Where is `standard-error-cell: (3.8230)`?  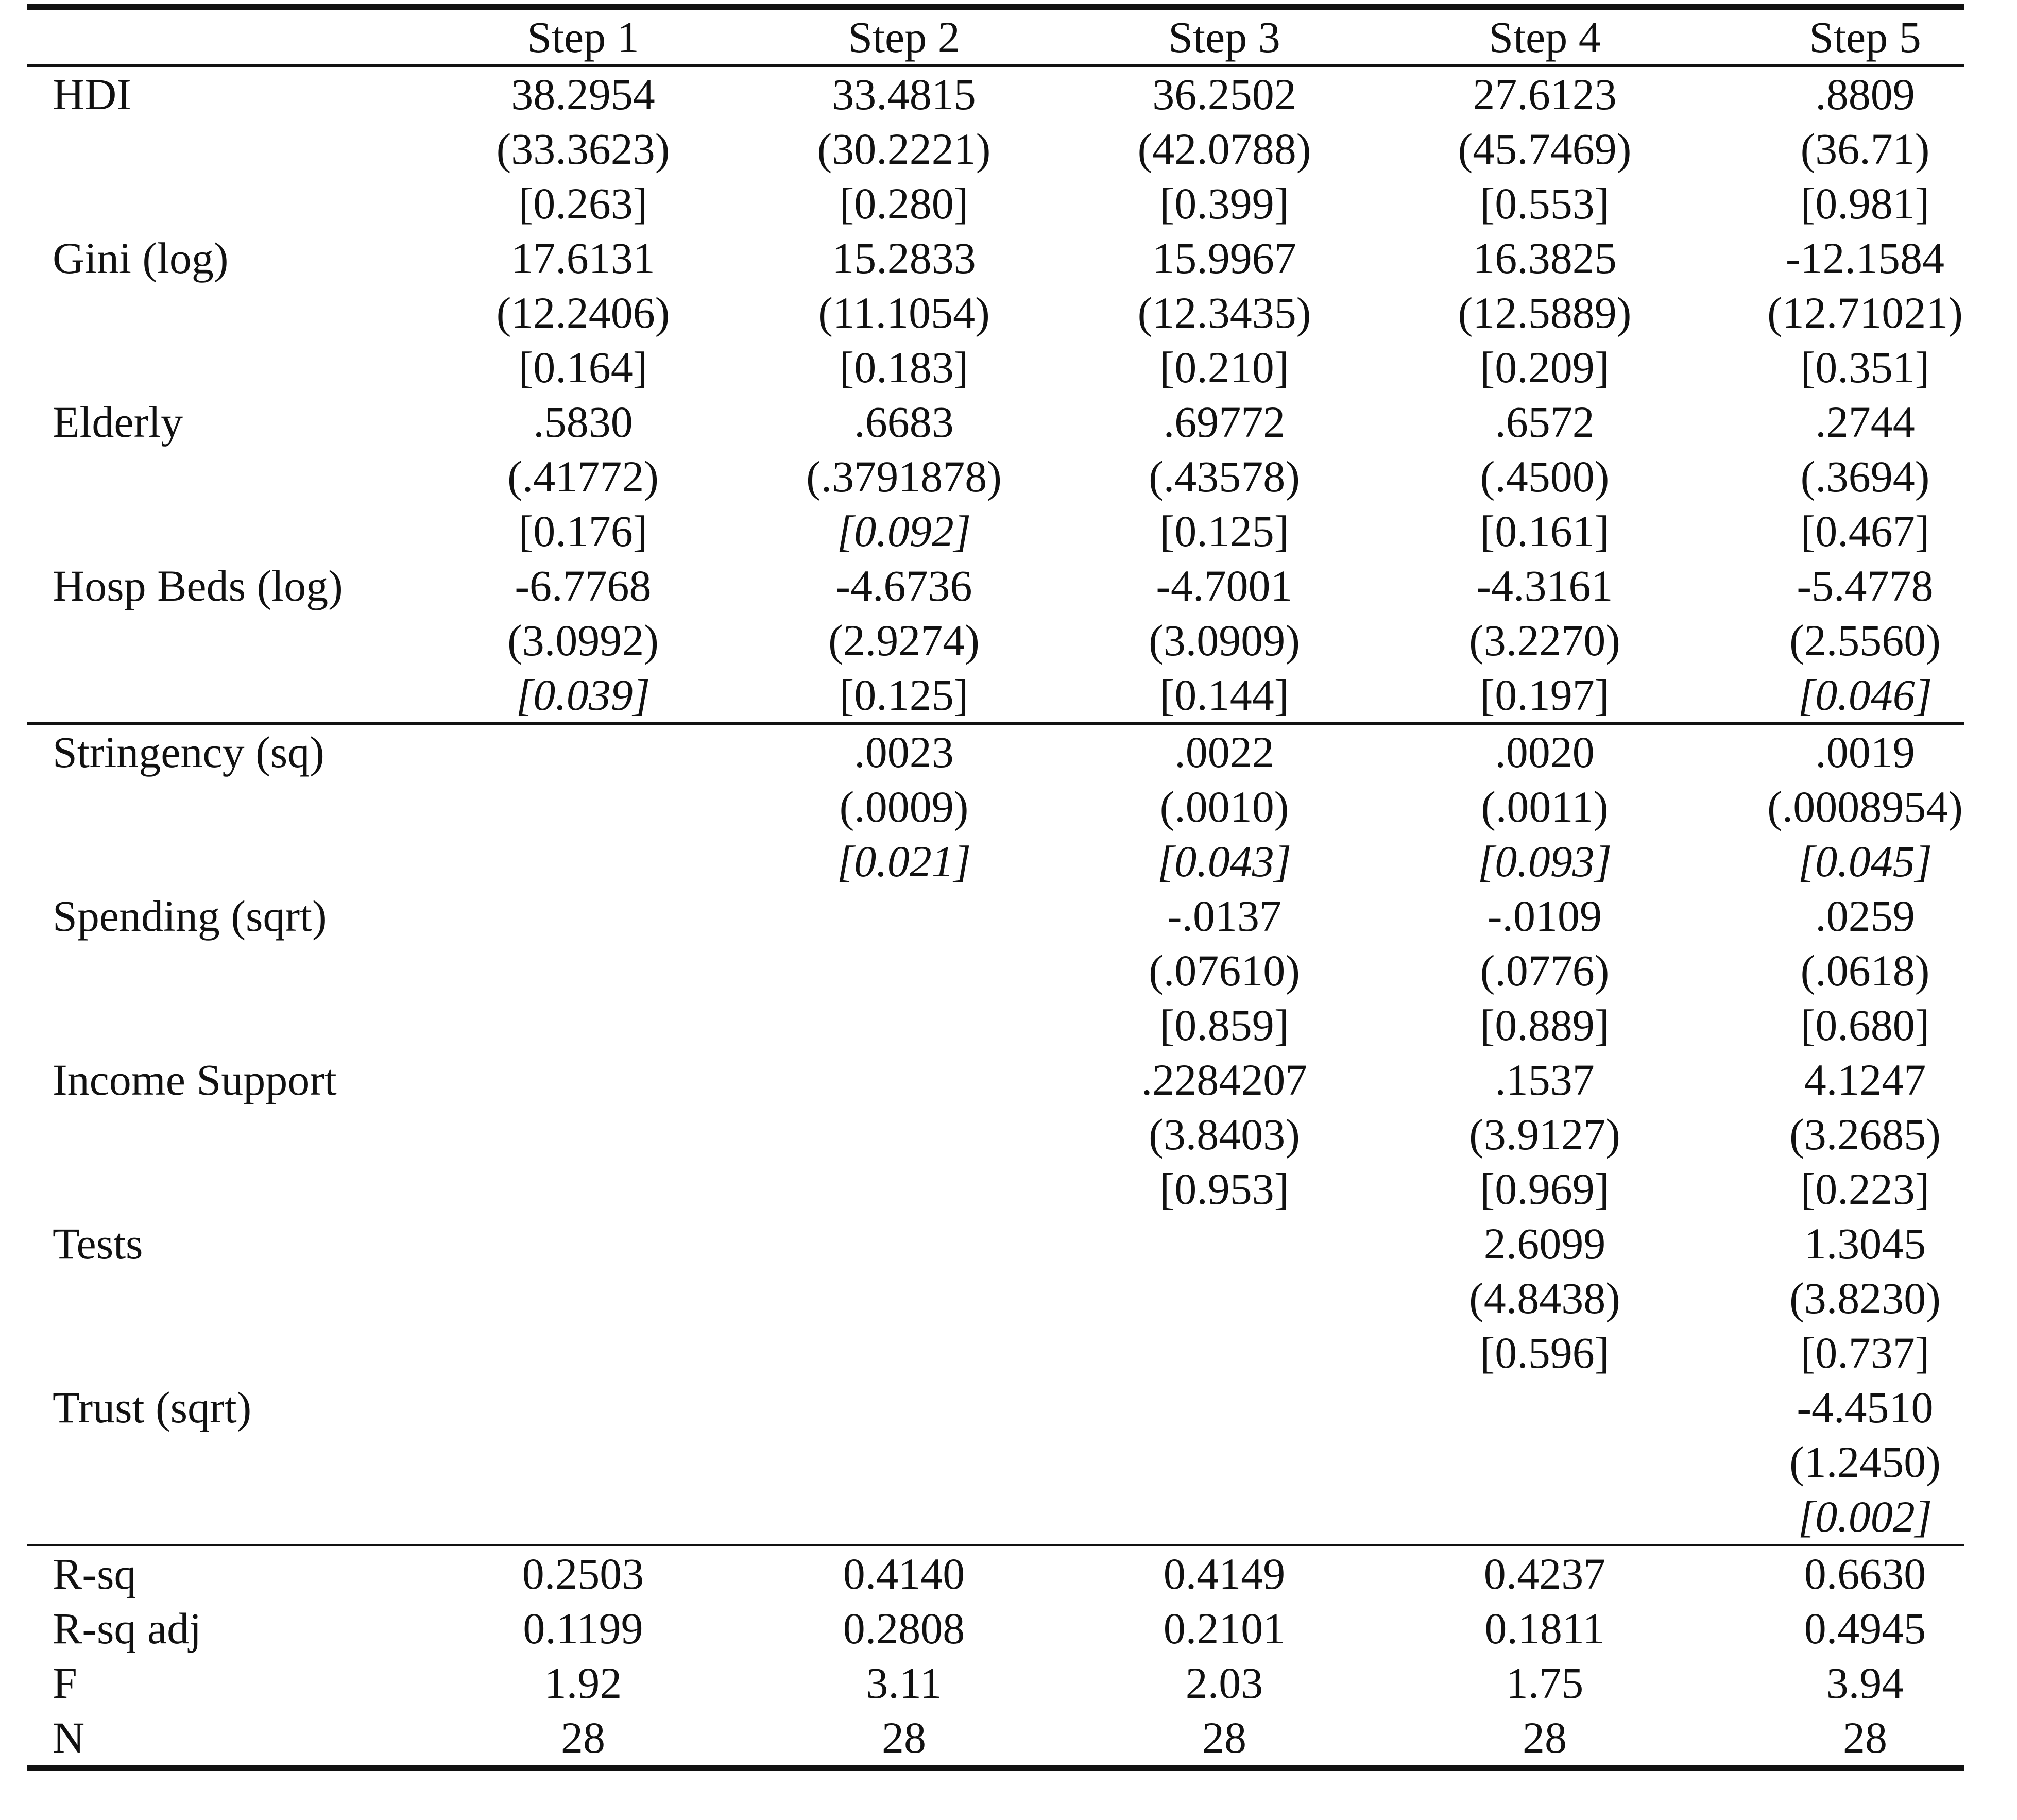 standard-error-cell: (3.8230) is located at coordinates (1865, 1298).